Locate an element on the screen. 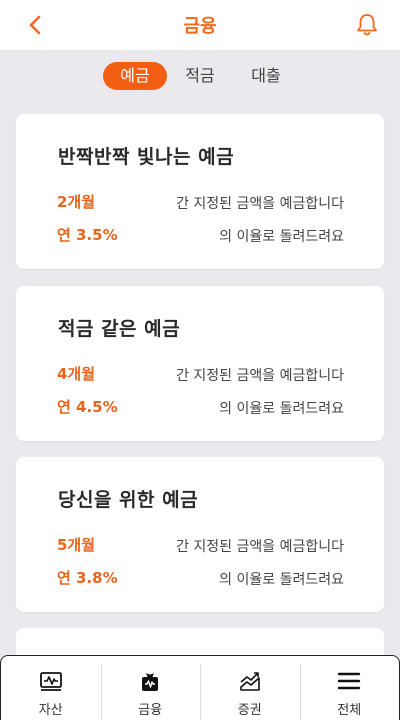 Image resolution: width=400 pixels, height=720 pixels. bottom-nav: 자산 금융 증권 전체 is located at coordinates (200, 687).